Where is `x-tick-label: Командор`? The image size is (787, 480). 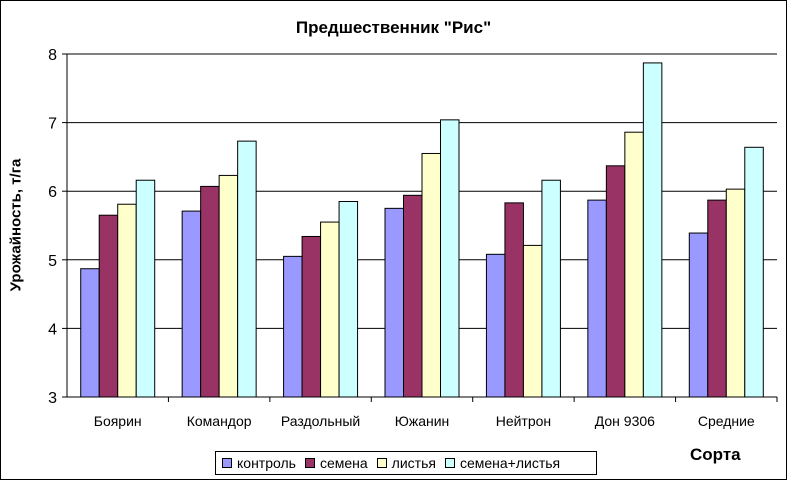 x-tick-label: Командор is located at coordinates (219, 421).